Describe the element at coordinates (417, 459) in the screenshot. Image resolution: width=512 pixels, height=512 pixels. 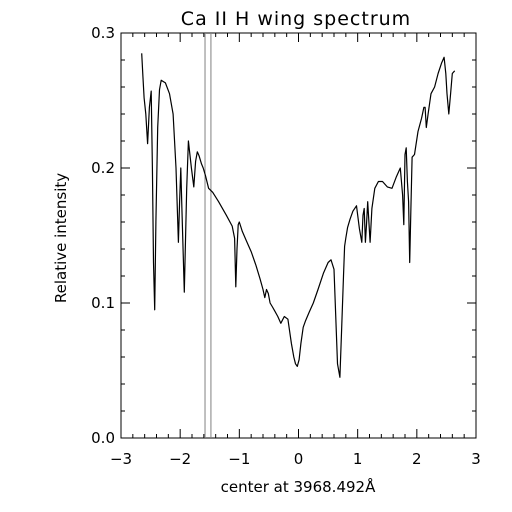
I see `x-tick-label: 2` at that location.